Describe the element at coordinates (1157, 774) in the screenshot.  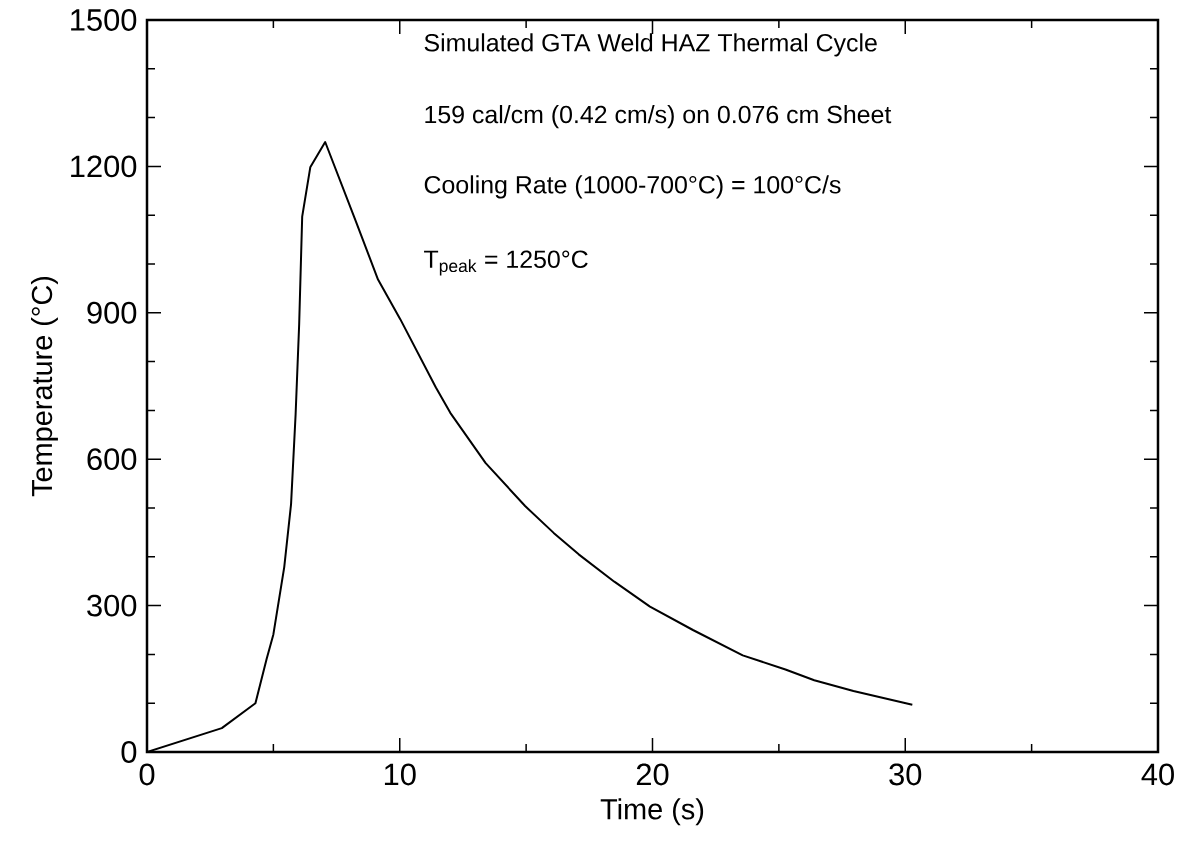
I see `x-tick-label: 40` at that location.